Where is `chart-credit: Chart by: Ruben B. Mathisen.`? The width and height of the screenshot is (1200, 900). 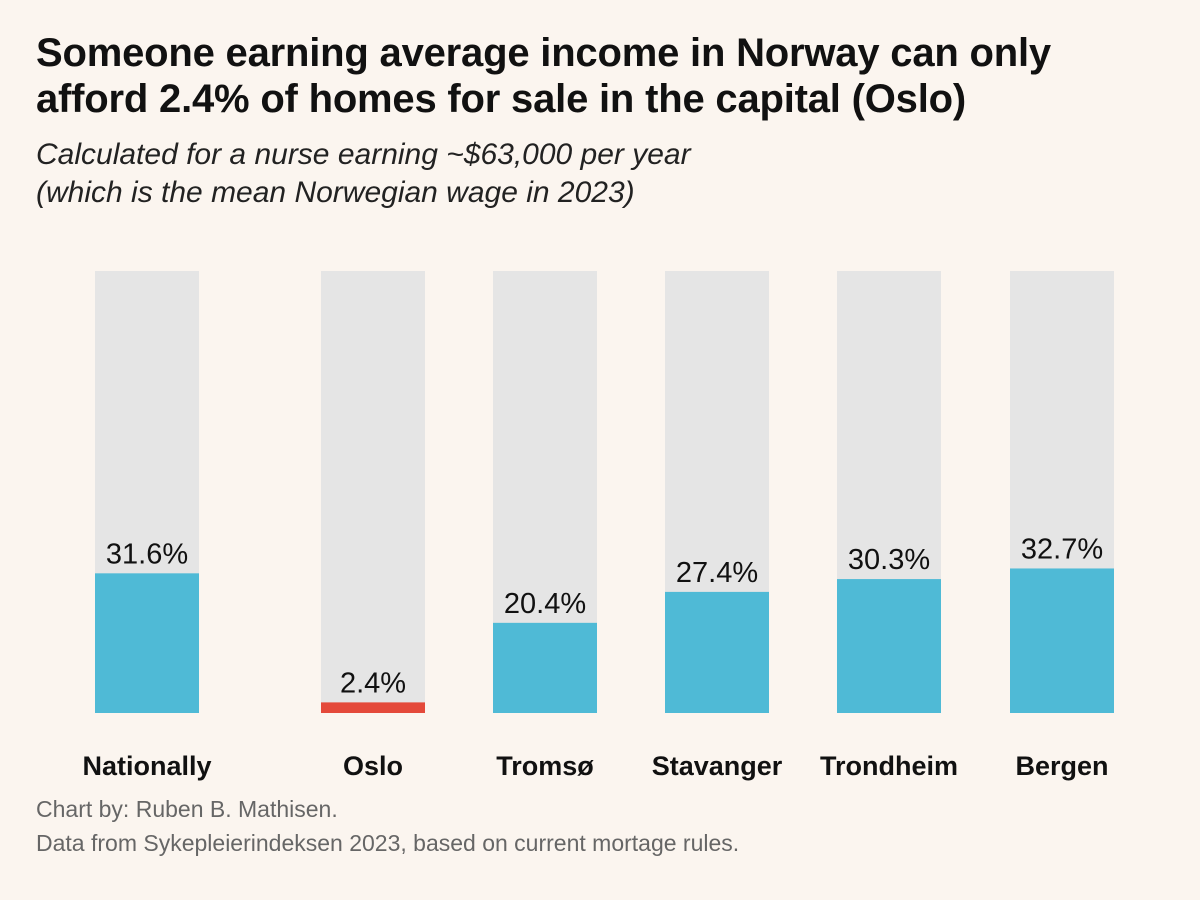 chart-credit: Chart by: Ruben B. Mathisen. is located at coordinates (187, 809).